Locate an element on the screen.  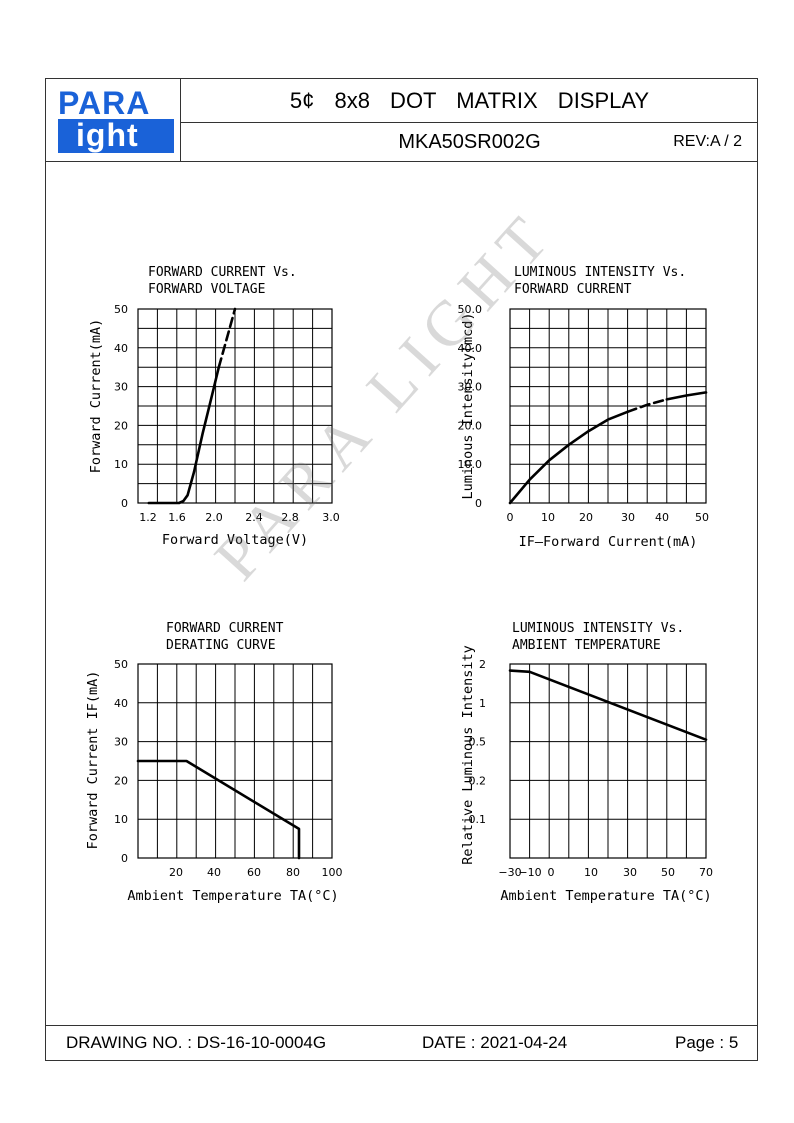
drawing-number: DRAWING NO. : DS-16-10-0004G is located at coordinates (196, 1042).